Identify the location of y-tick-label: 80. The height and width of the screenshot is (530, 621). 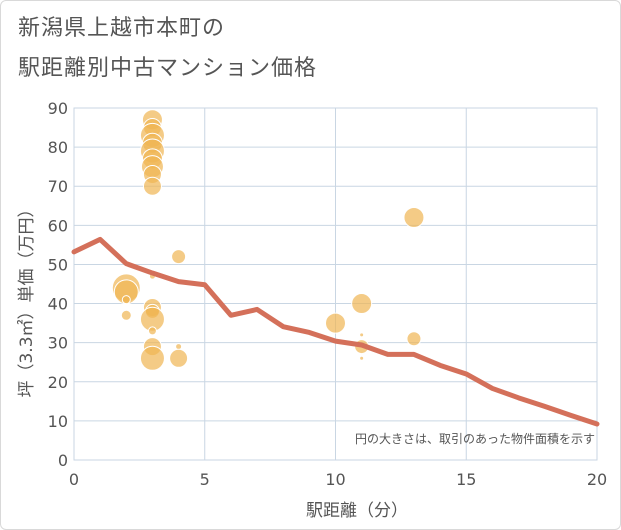
(58, 147).